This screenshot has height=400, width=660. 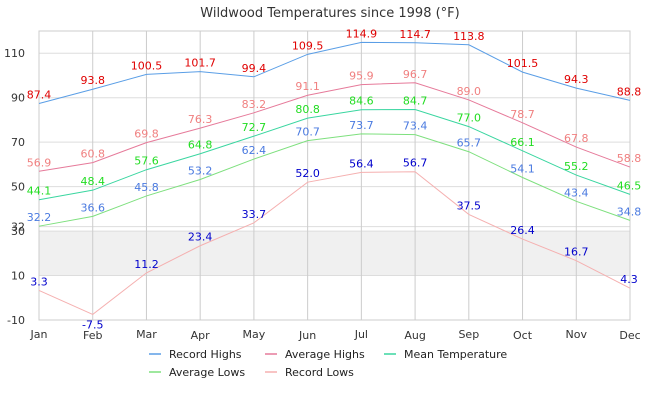 I want to click on x-tick-label: Jul, so click(x=361, y=334).